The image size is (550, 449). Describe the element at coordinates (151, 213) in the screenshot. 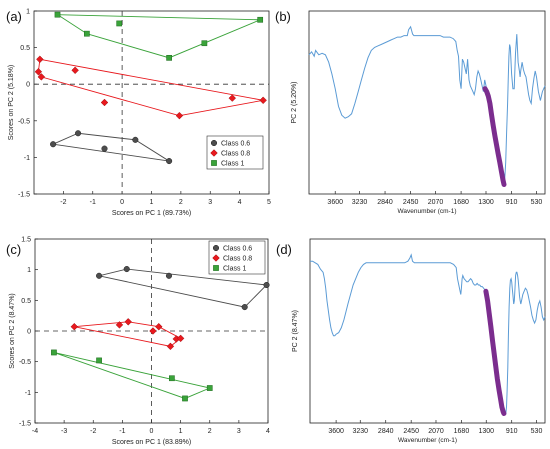

I see `x-axis-label: Scores on PC 1 (89.73%)` at that location.